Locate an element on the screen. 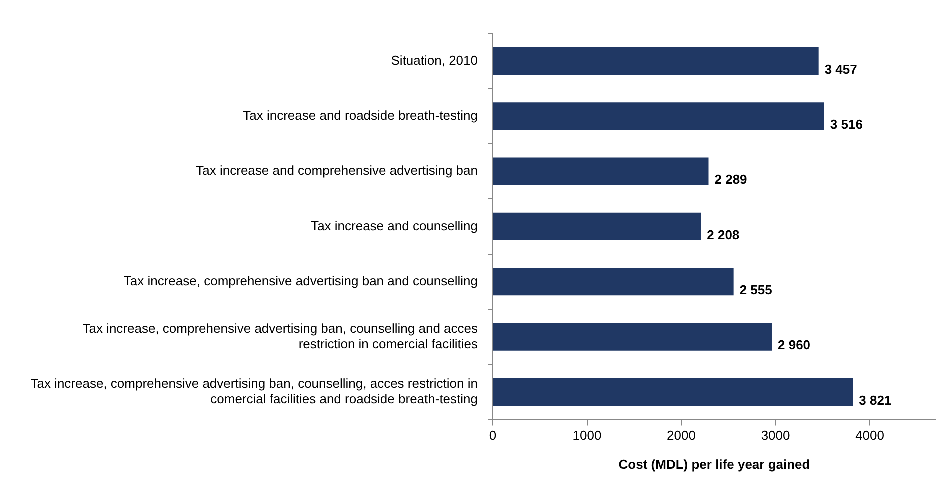 The image size is (948, 485). data-label: 2 960 is located at coordinates (794, 345).